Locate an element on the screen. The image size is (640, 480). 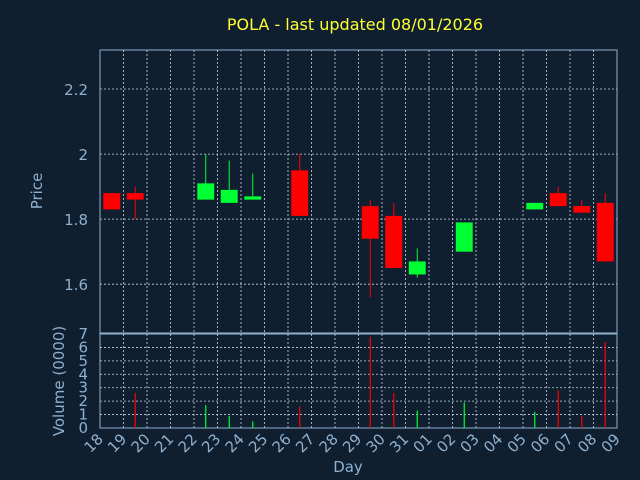
day-axis-label: Day is located at coordinates (348, 467).